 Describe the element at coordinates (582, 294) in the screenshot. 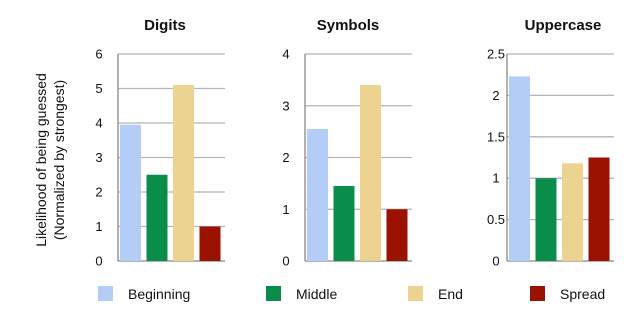

I see `legend-label: Spread` at that location.